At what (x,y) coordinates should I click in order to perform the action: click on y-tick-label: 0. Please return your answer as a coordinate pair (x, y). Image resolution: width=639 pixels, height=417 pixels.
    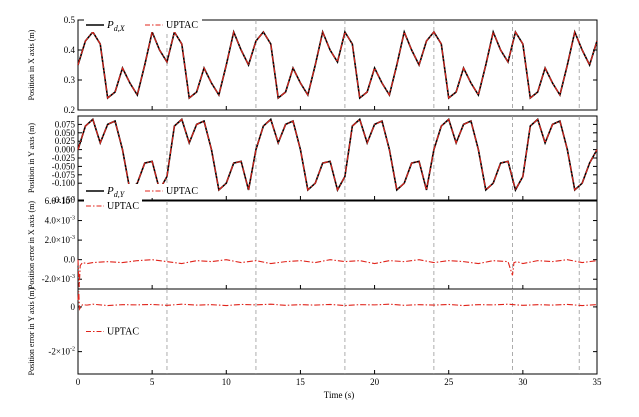
    Looking at the image, I should click on (73, 307).